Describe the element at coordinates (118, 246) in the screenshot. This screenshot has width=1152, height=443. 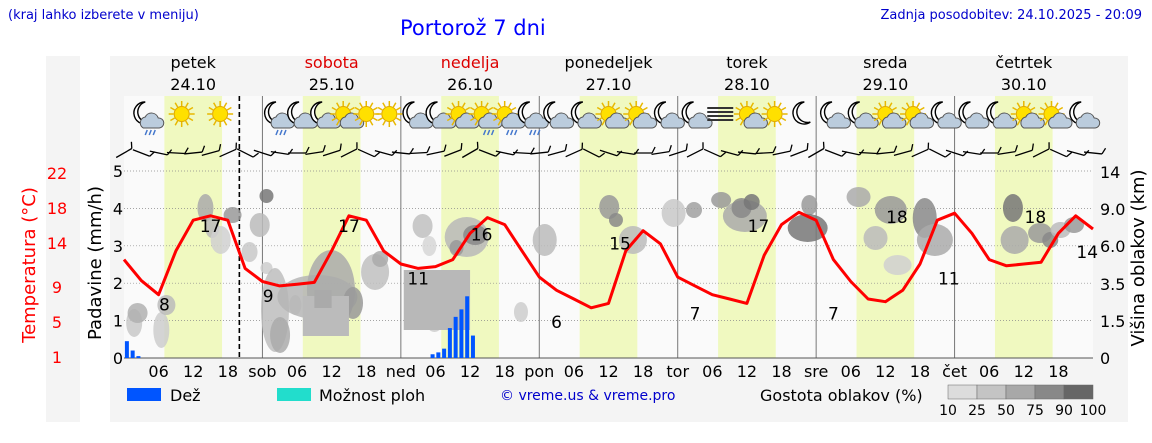
I see `rain-tick: 3` at that location.